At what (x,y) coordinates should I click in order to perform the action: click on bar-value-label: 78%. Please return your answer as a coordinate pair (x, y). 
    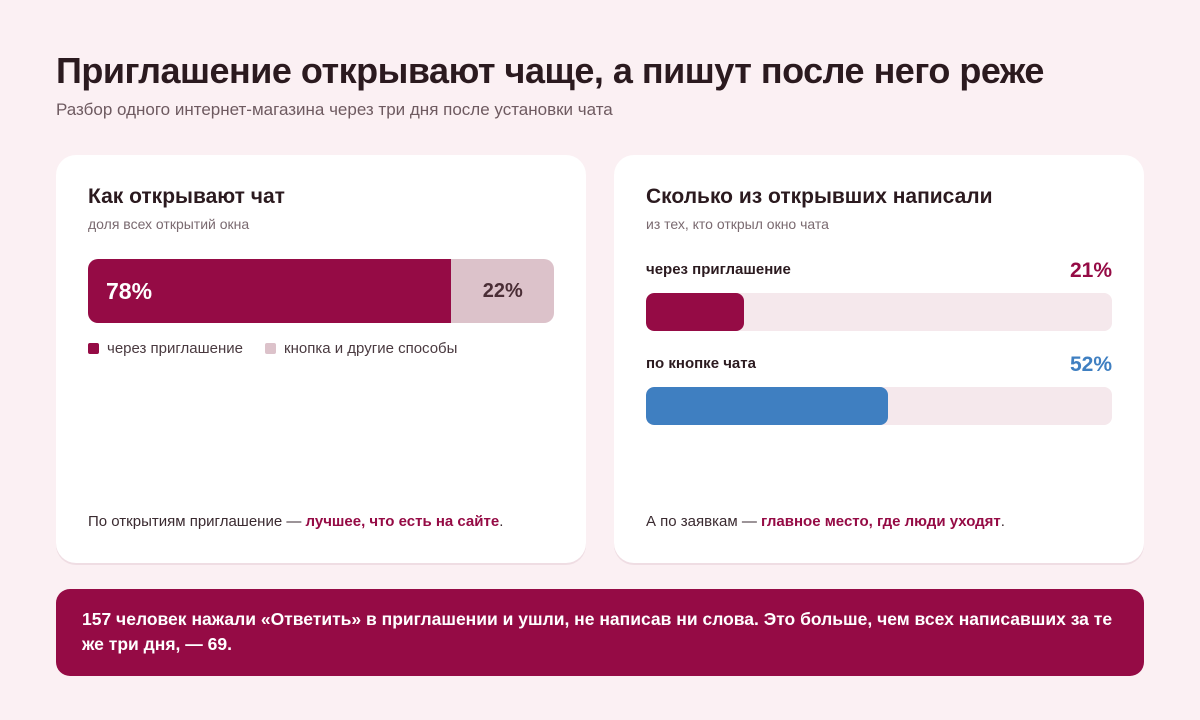
    Looking at the image, I should click on (129, 290).